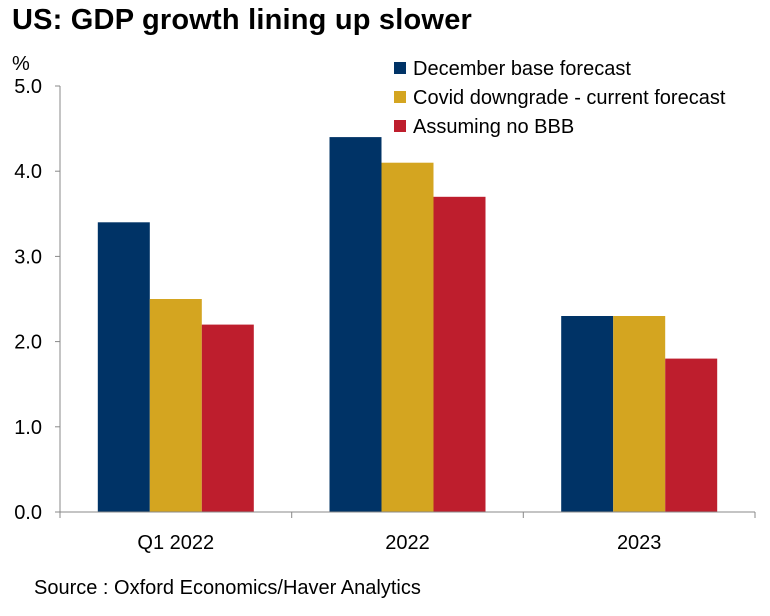 The height and width of the screenshot is (616, 770). What do you see at coordinates (28, 428) in the screenshot?
I see `y-tick-label: 1.0` at bounding box center [28, 428].